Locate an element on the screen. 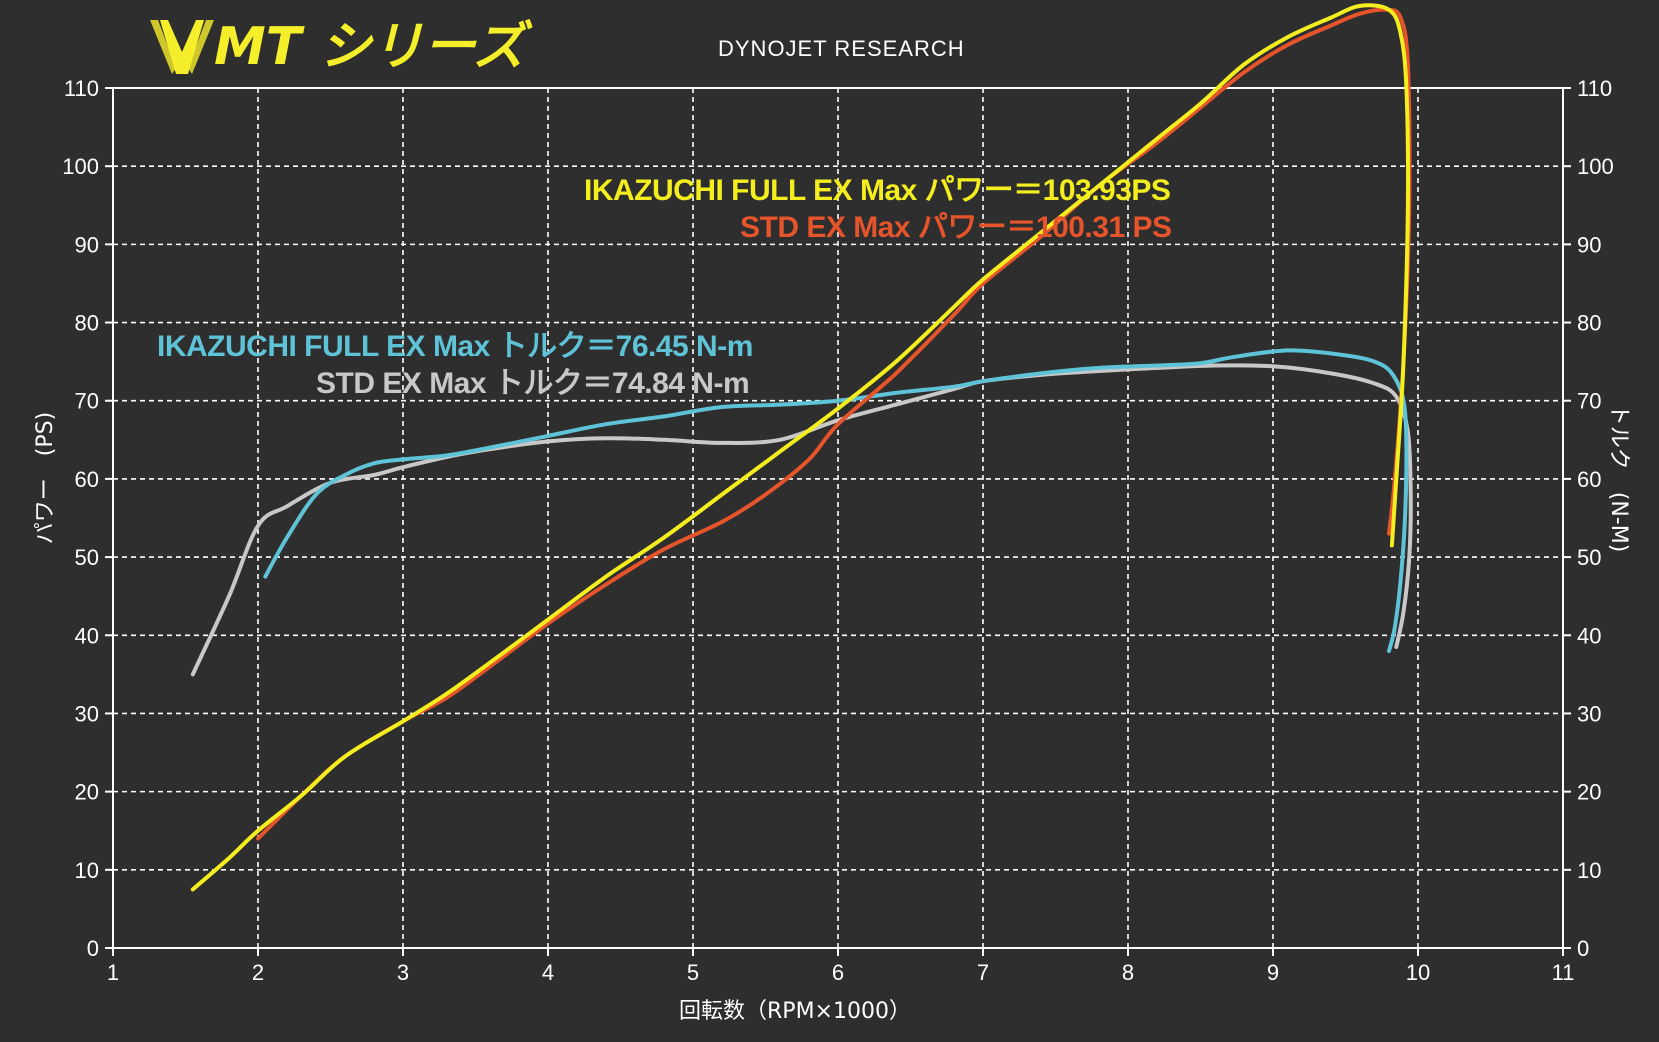 This screenshot has width=1659, height=1042. y2-tick-label: 90 is located at coordinates (1589, 244).